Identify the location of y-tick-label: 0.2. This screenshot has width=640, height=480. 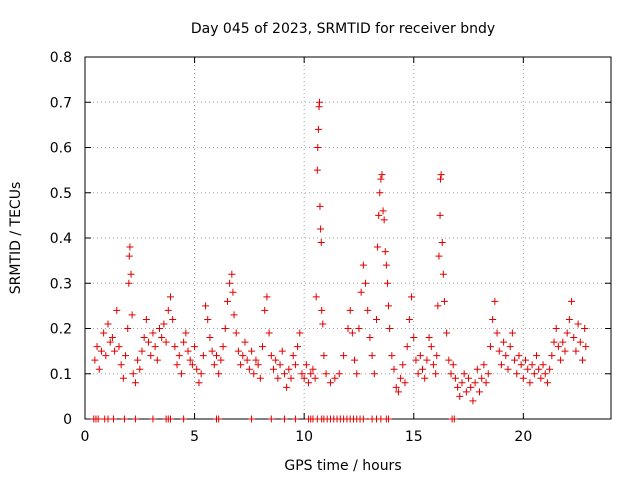
(61, 330).